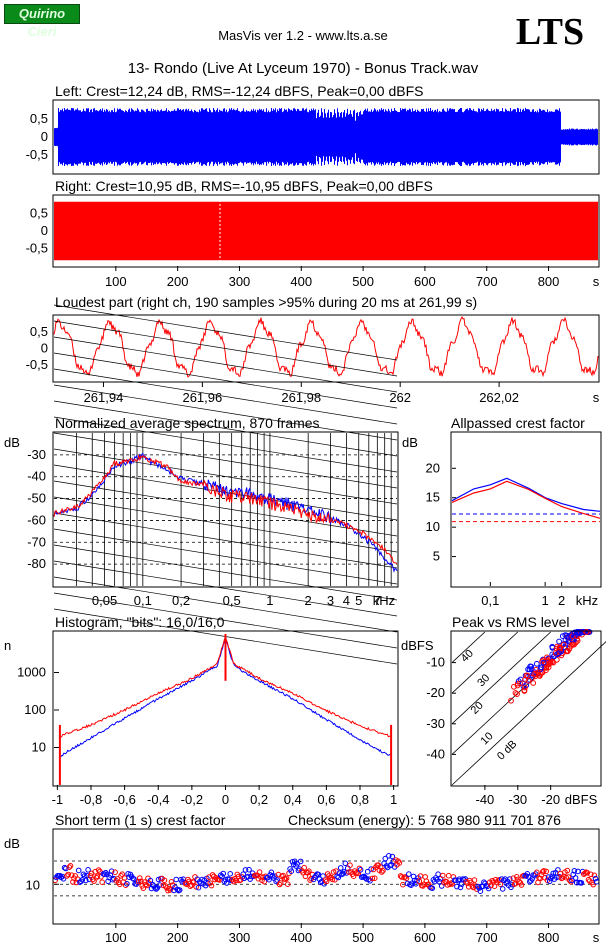  What do you see at coordinates (36, 476) in the screenshot?
I see `spectrum-ytick-label: -40` at bounding box center [36, 476].